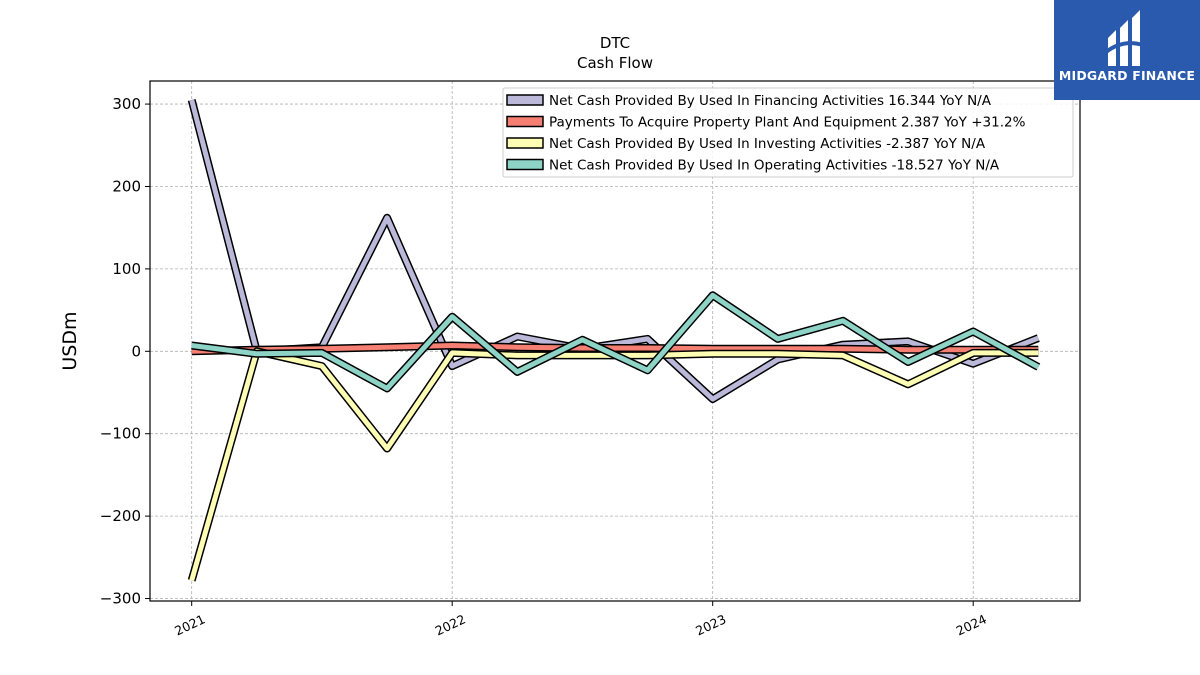 This screenshot has width=1200, height=675. I want to click on y-axis-label: USDm, so click(70, 340).